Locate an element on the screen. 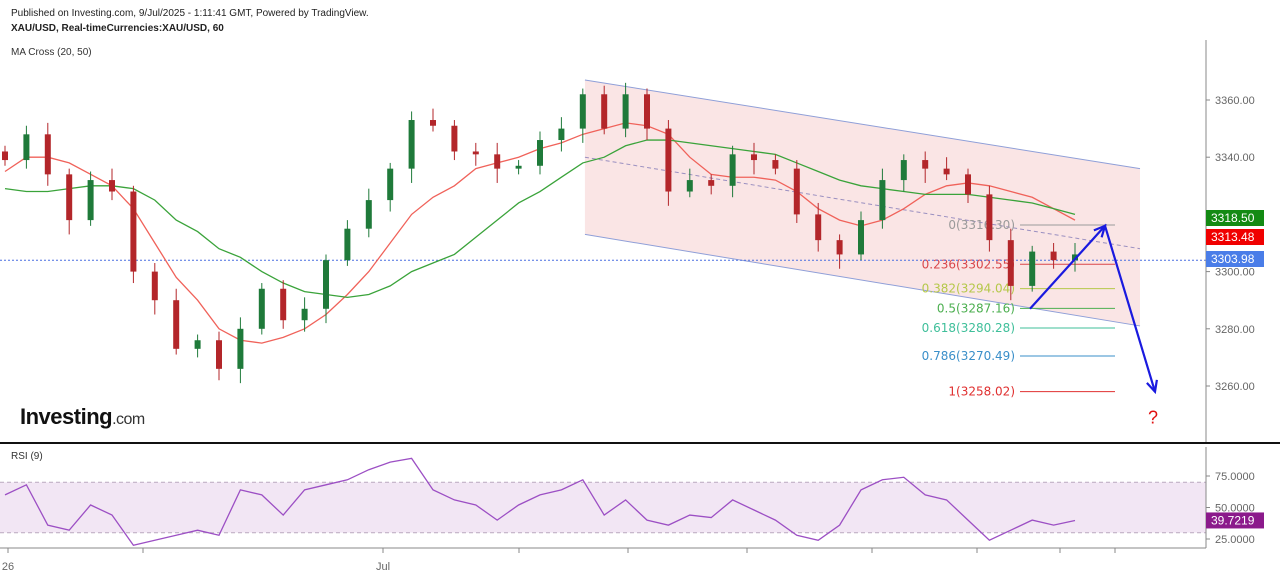 This screenshot has width=1280, height=580. fib-level-label: 0.382(3294.04) is located at coordinates (968, 289).